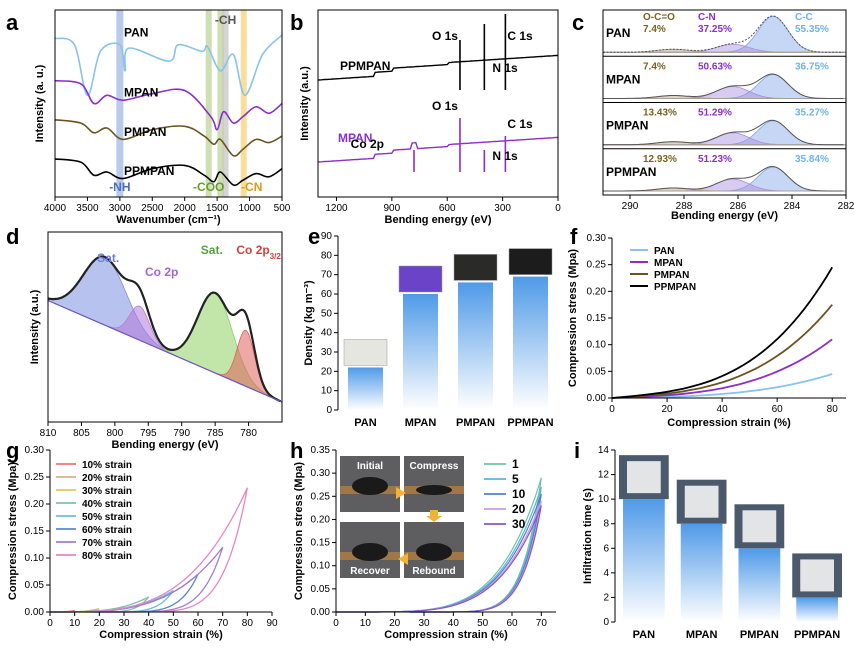  I want to click on y-tick-label: 30, so click(327, 352).